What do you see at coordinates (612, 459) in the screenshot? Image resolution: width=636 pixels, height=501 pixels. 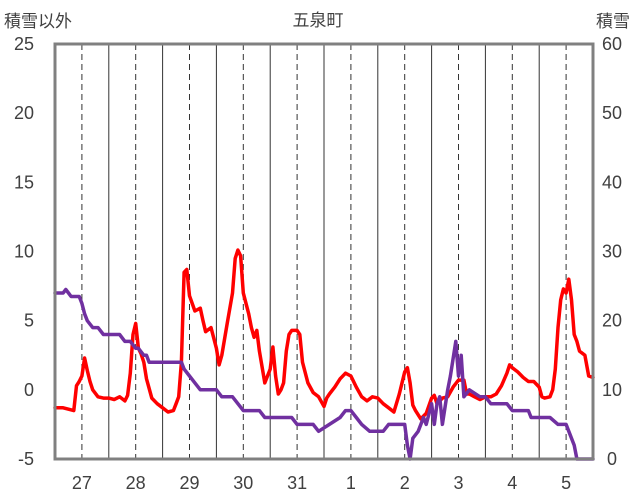 I see `right-y-tick-label: 0` at bounding box center [612, 459].